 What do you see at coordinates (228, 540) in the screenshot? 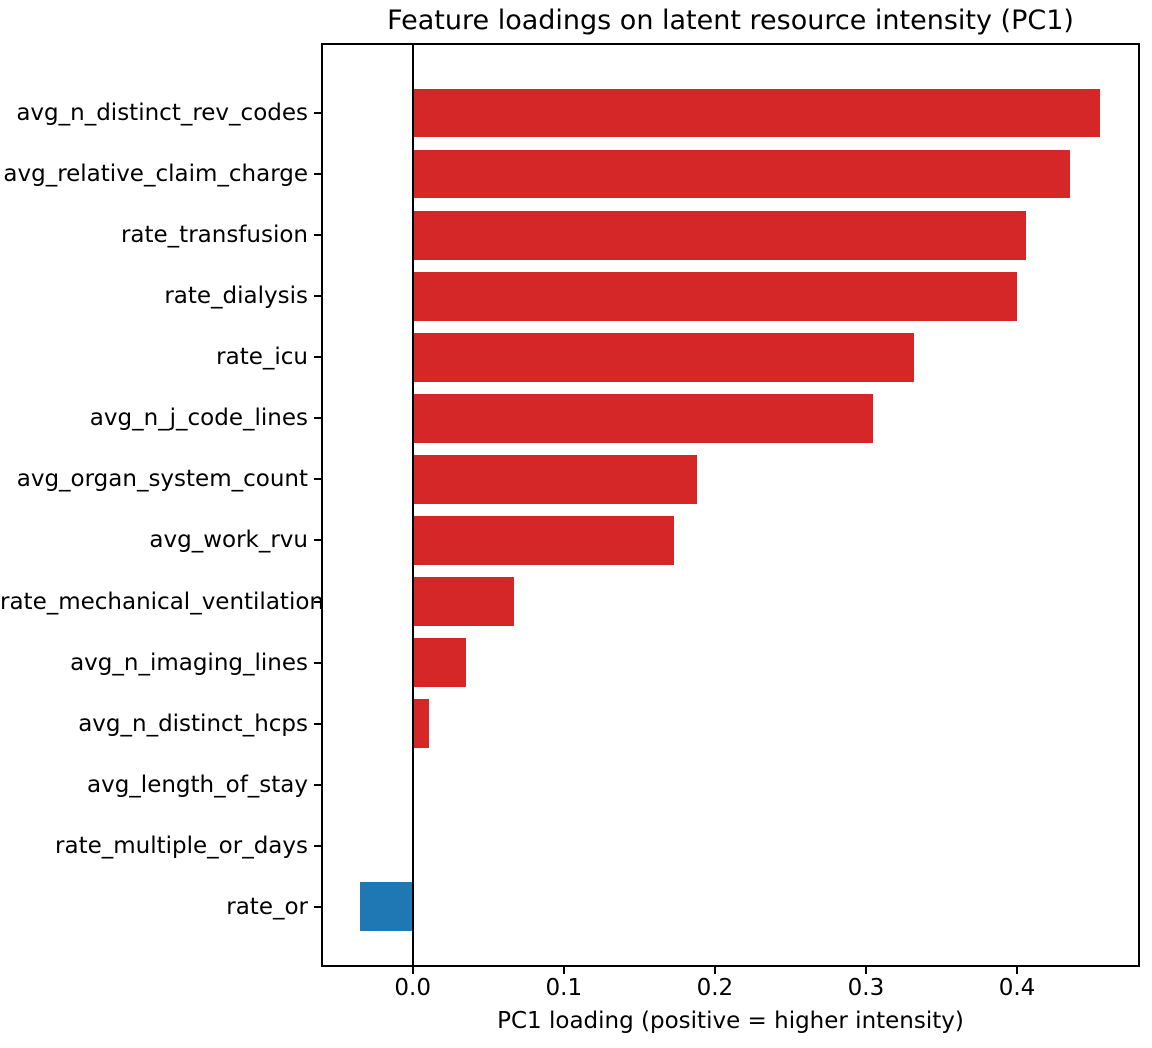
I see `y-axis-tick-label: avg_work_rvu` at bounding box center [228, 540].